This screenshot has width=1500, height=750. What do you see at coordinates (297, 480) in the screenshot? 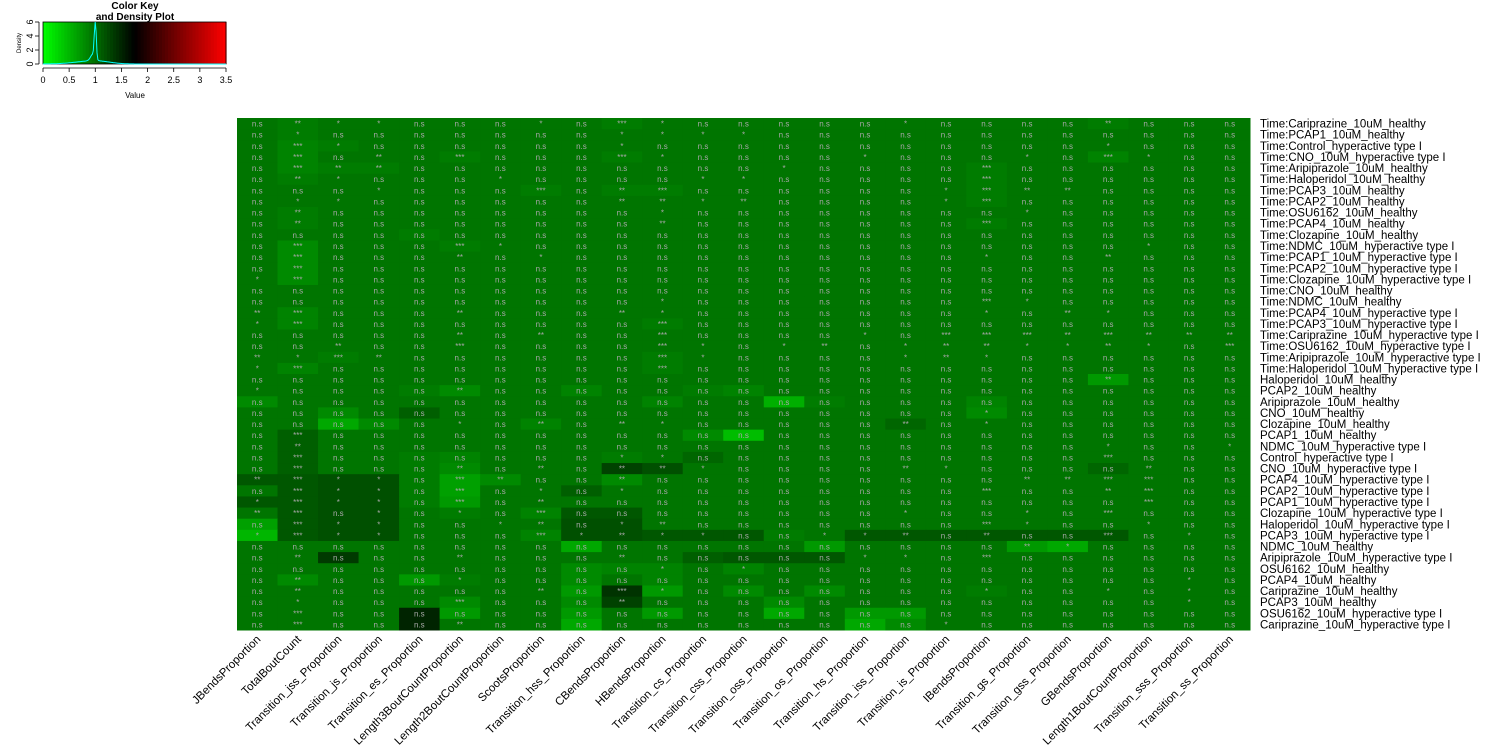
I see `cell-significance-label: ***` at bounding box center [297, 480].